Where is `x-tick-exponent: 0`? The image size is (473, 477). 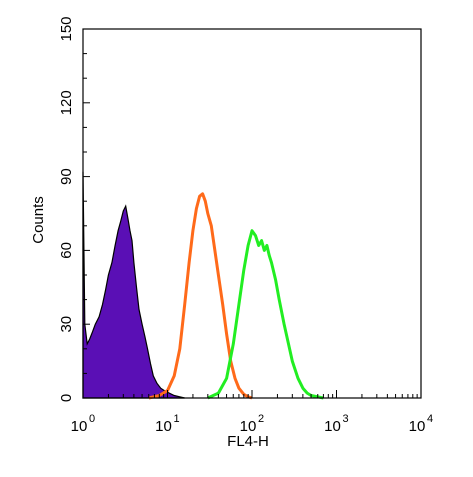
x-tick-exponent: 0 is located at coordinates (92, 419).